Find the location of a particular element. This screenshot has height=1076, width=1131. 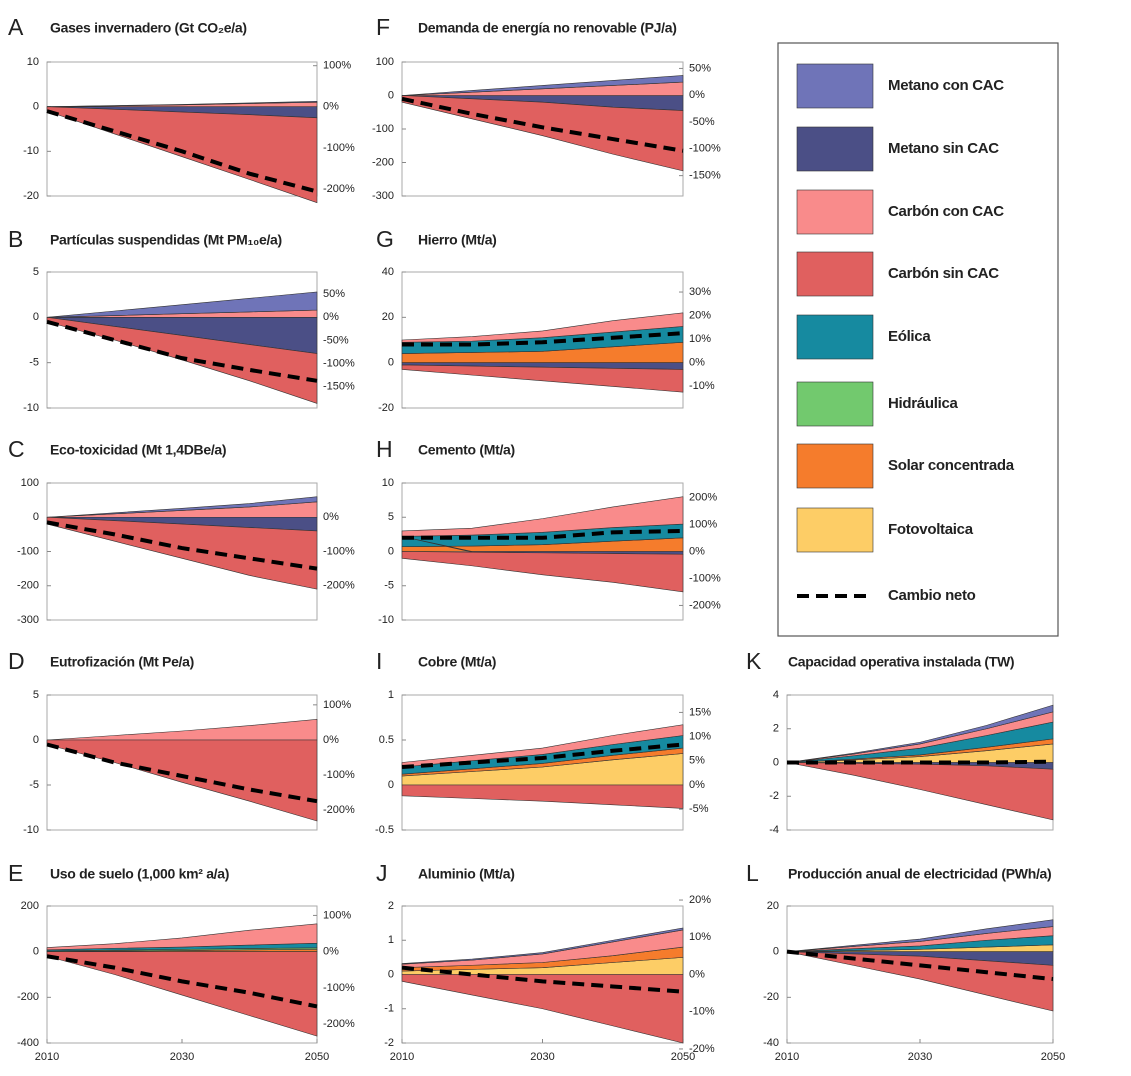

y2-tick-label: 50% is located at coordinates (334, 294).